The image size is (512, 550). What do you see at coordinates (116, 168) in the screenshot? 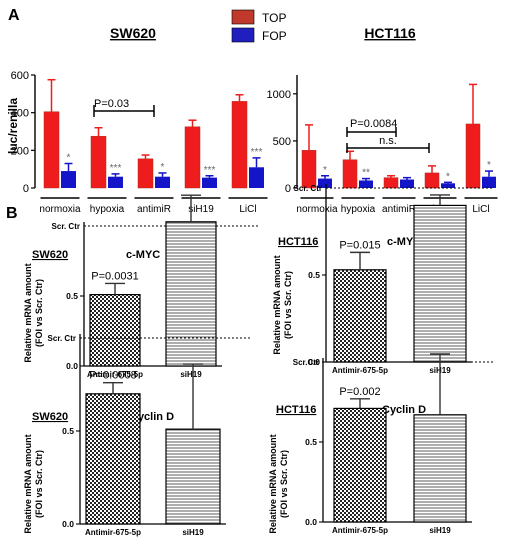
I see `significance-fop-hypoxia: ***` at bounding box center [116, 168].